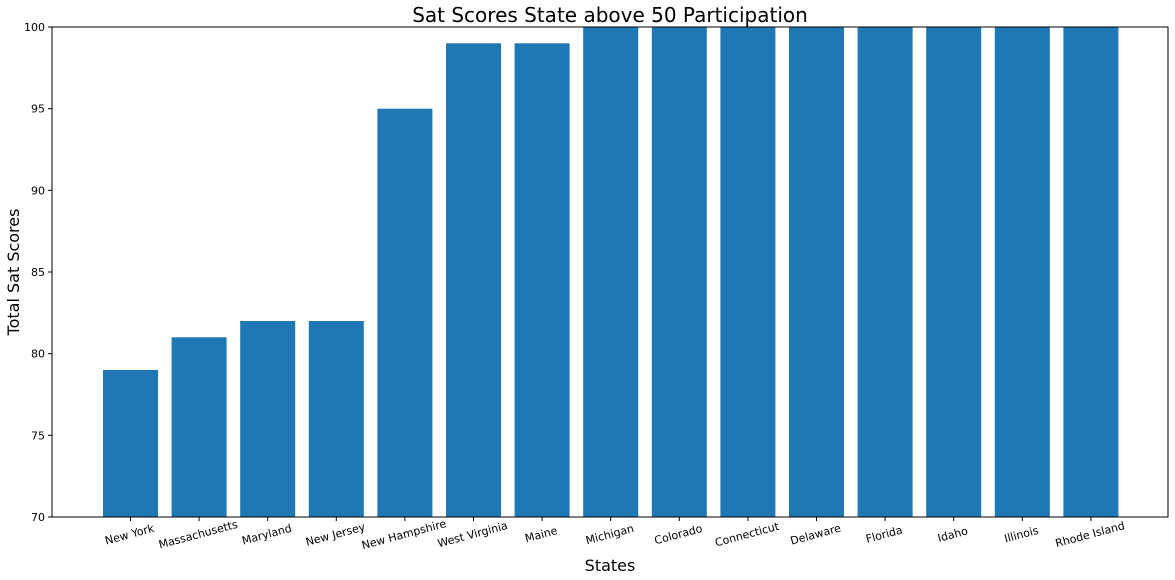 The width and height of the screenshot is (1175, 580). Describe the element at coordinates (199, 427) in the screenshot. I see `bar-massachusetts` at that location.